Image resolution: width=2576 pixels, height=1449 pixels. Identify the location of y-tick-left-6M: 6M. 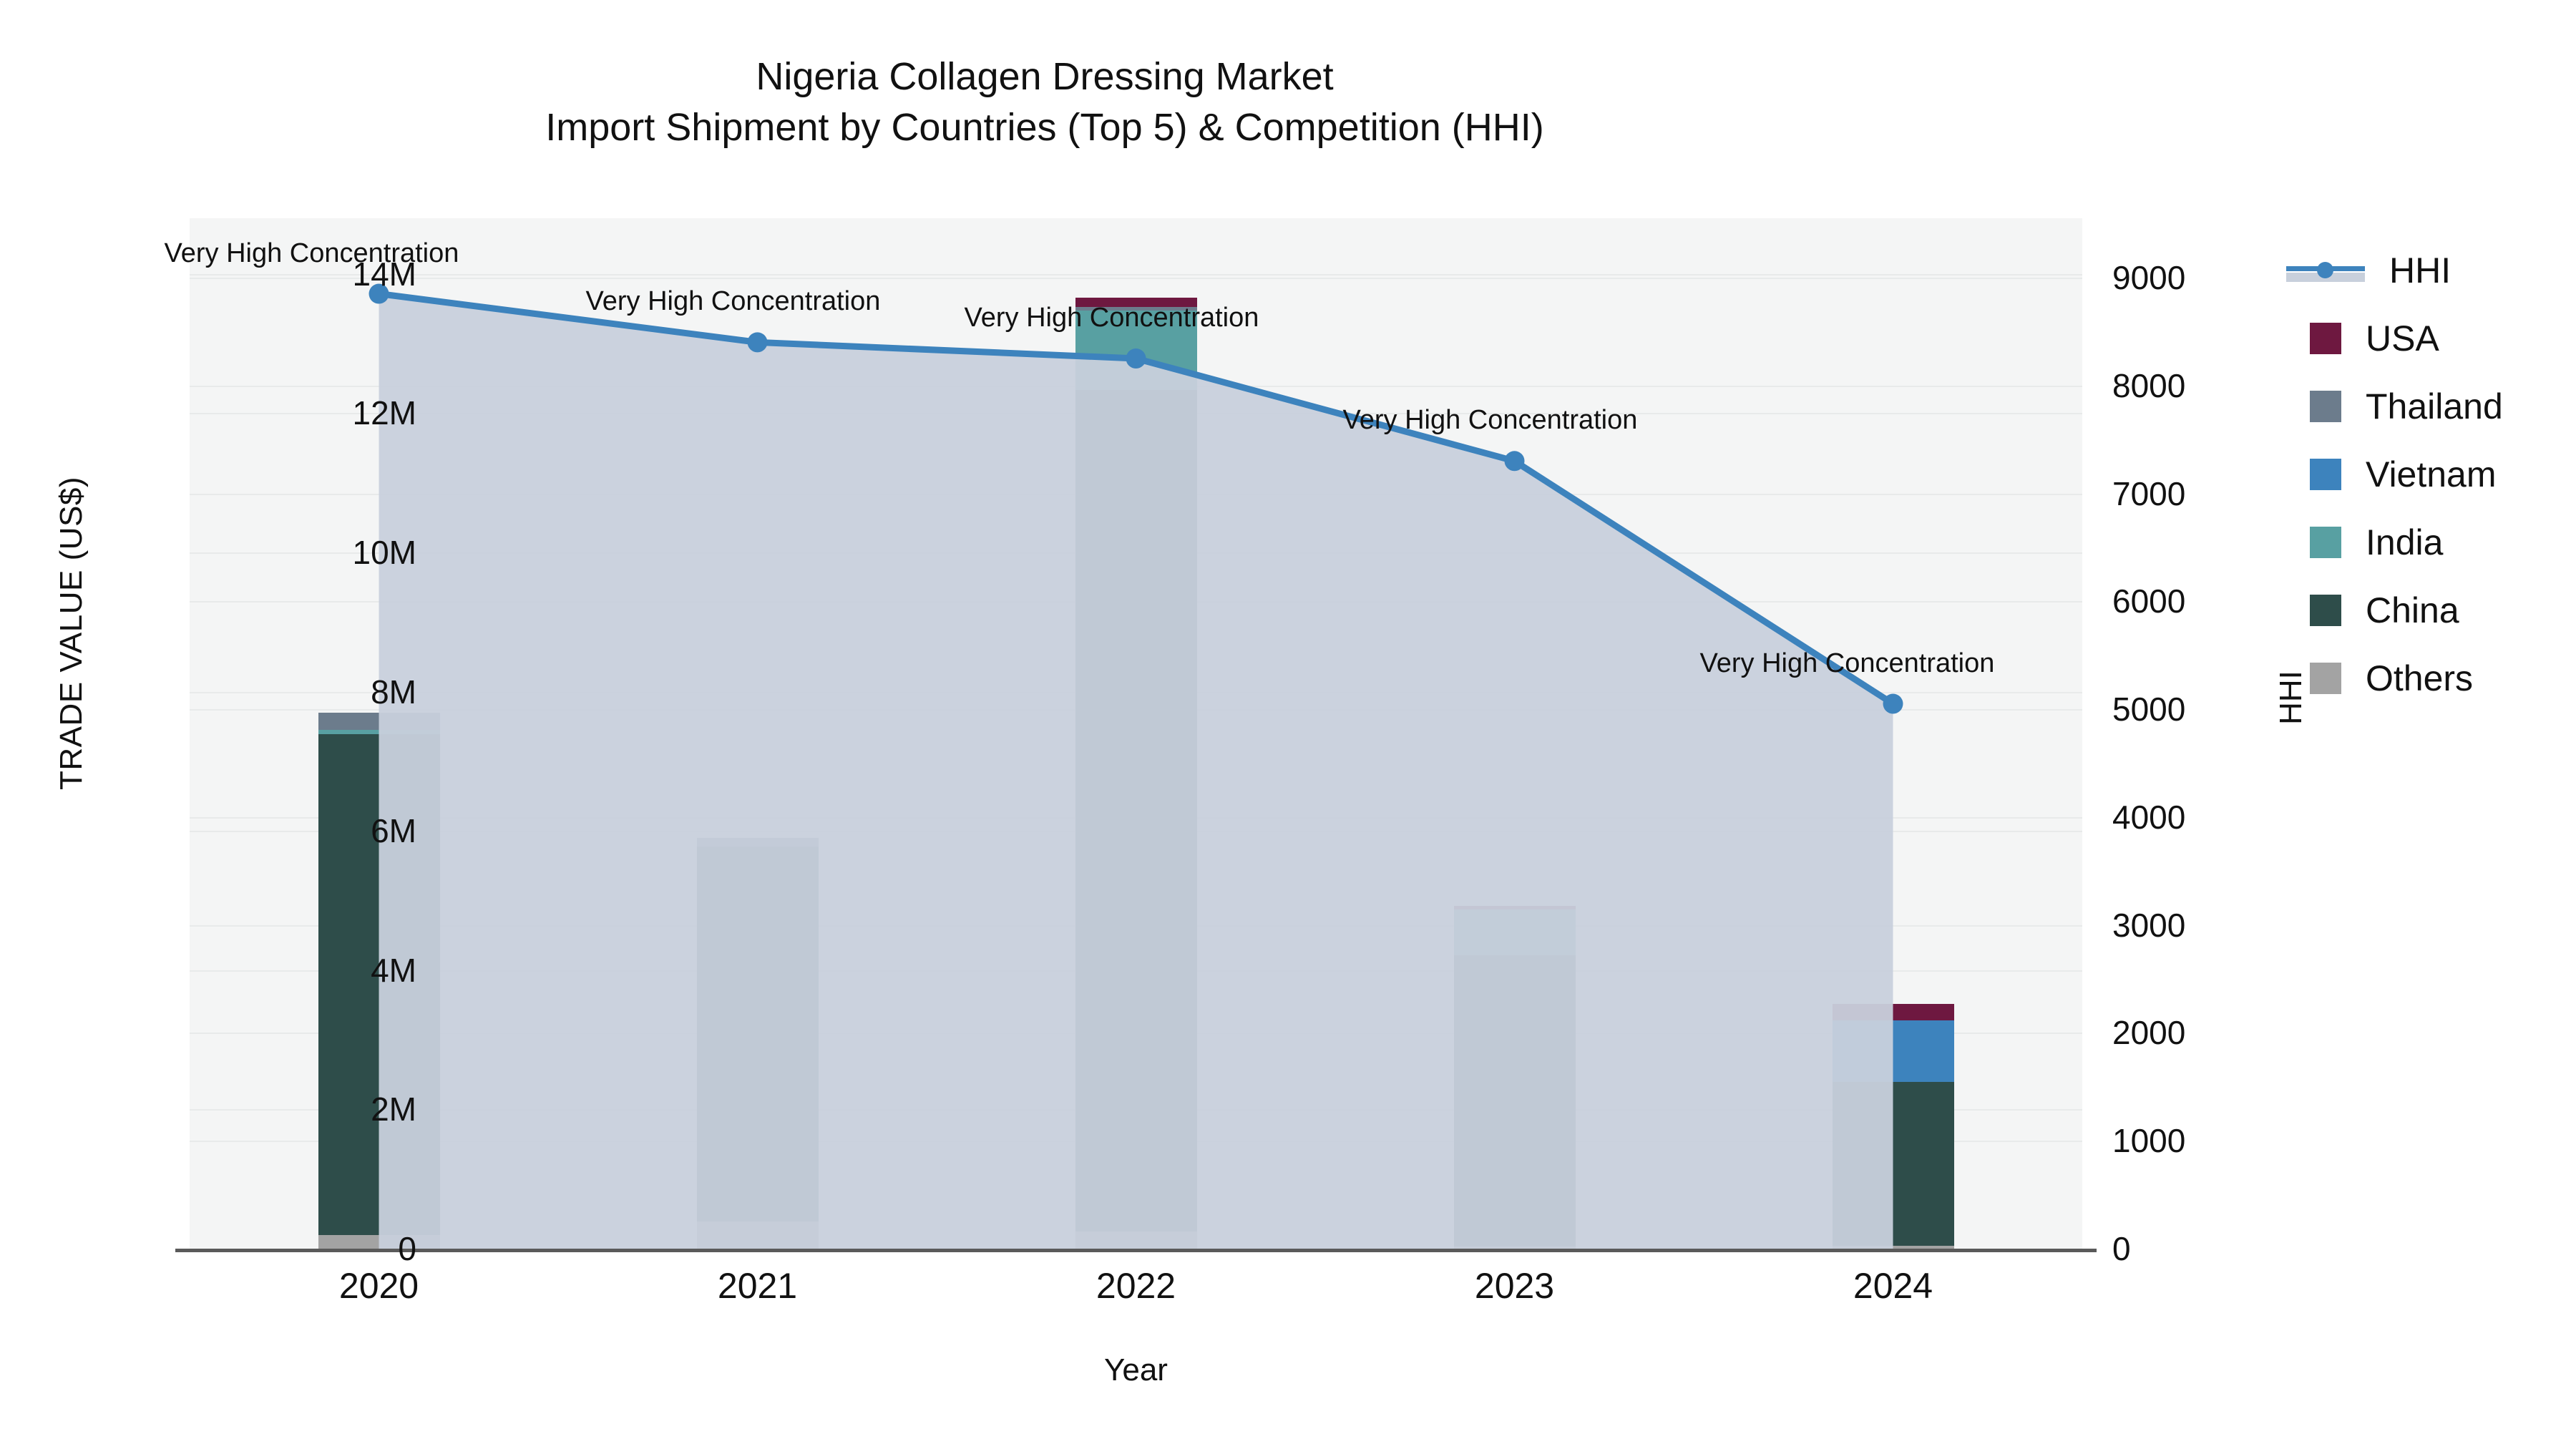
(393, 831).